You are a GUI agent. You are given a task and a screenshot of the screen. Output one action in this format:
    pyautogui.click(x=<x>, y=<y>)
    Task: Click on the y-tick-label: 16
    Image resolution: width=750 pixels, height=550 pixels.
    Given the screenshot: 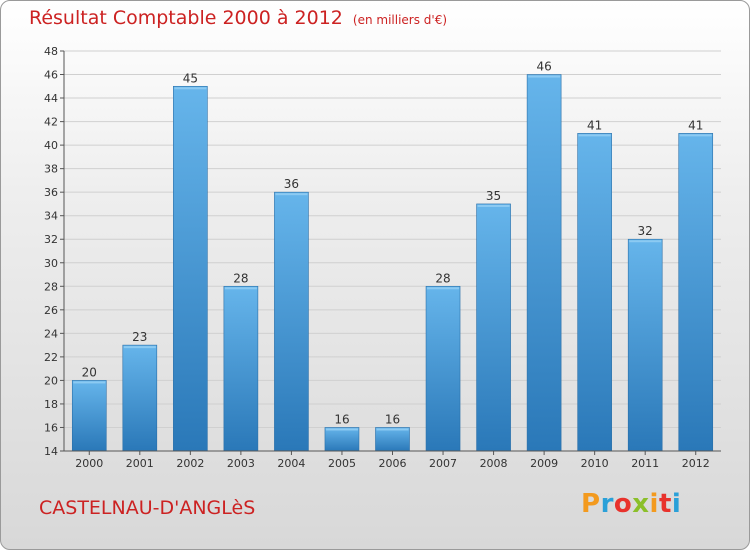 What is the action you would take?
    pyautogui.click(x=51, y=427)
    